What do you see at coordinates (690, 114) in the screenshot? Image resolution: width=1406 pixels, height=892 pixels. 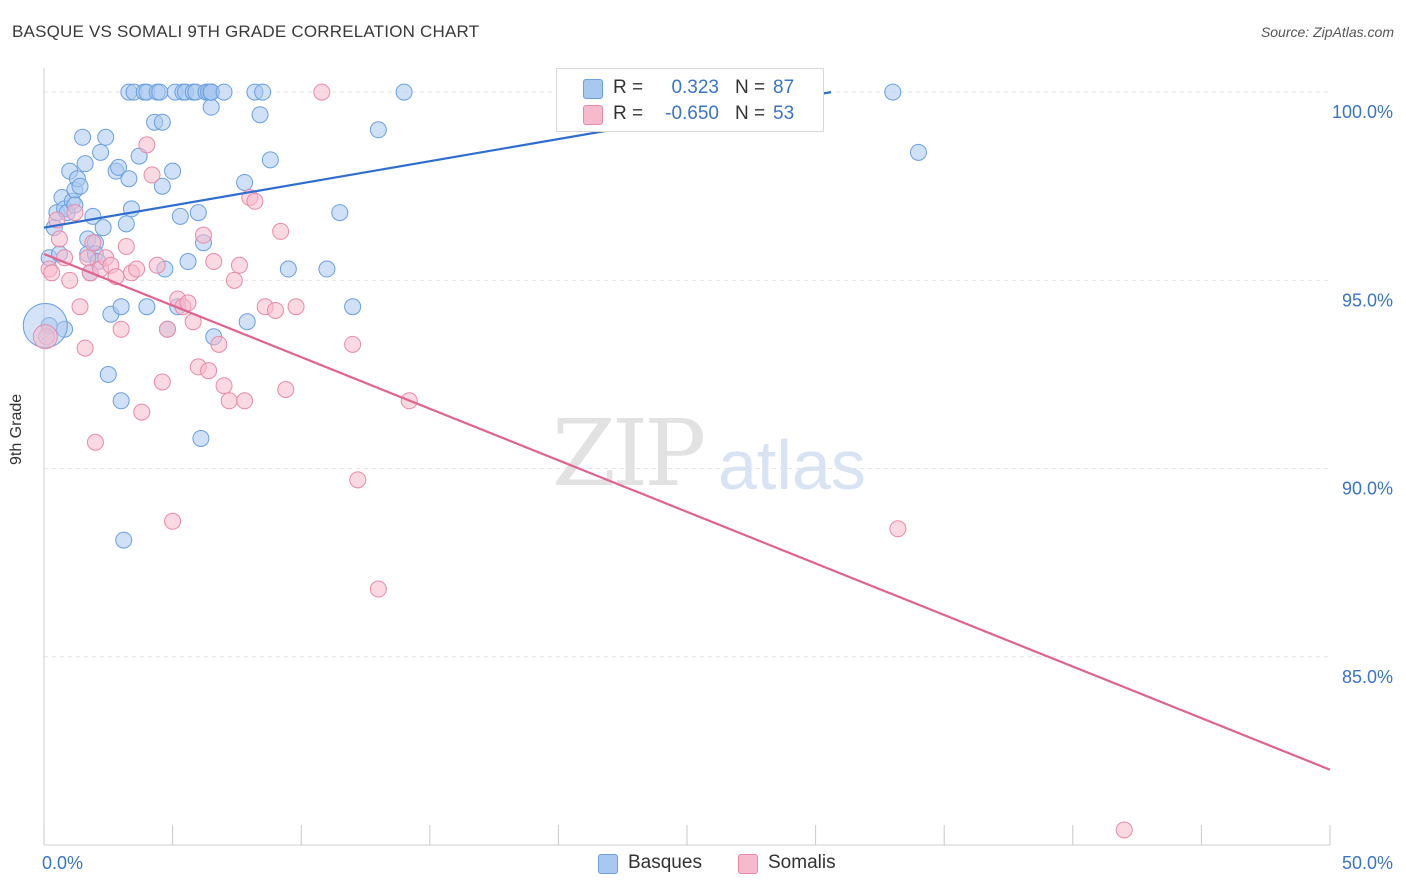 I see `legend-row-somalis: R = -0.650 N = 53` at bounding box center [690, 114].